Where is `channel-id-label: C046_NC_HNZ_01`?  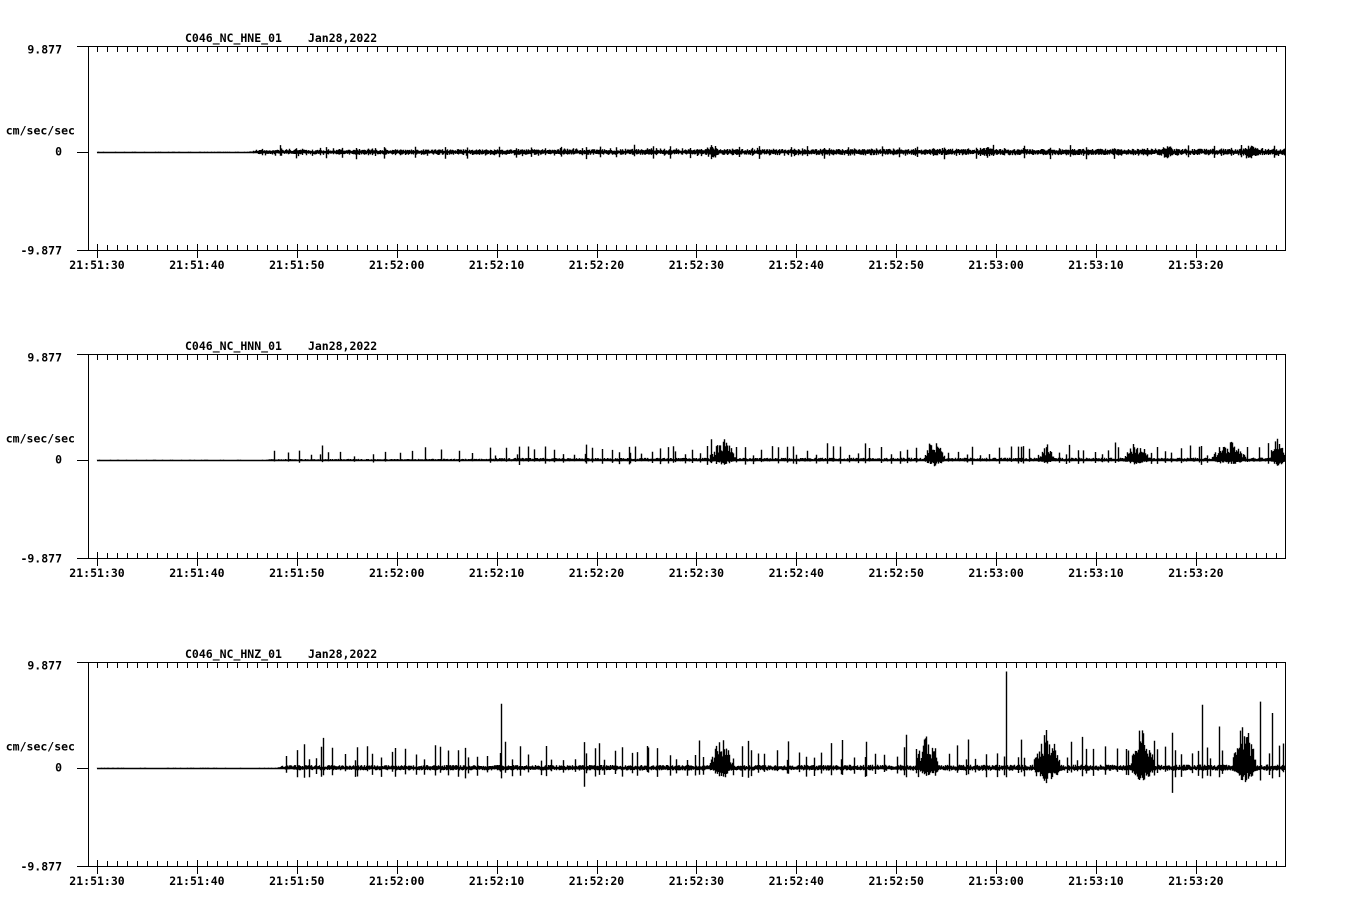
channel-id-label: C046_NC_HNZ_01 is located at coordinates (233, 654).